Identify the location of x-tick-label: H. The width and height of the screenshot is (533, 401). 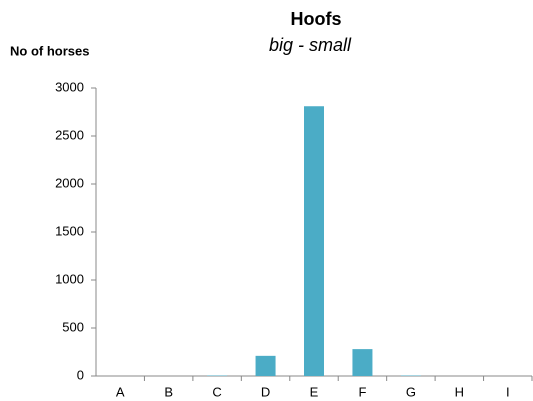
(459, 391).